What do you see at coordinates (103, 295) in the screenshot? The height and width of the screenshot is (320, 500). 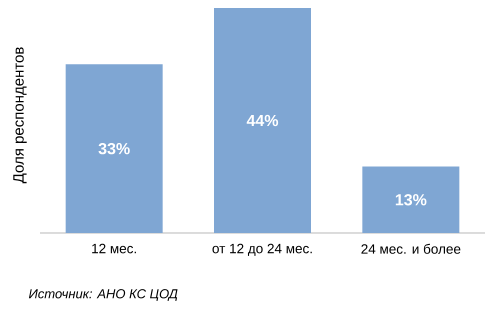 I see `text: Источник: АНО КС ЦОД` at bounding box center [103, 295].